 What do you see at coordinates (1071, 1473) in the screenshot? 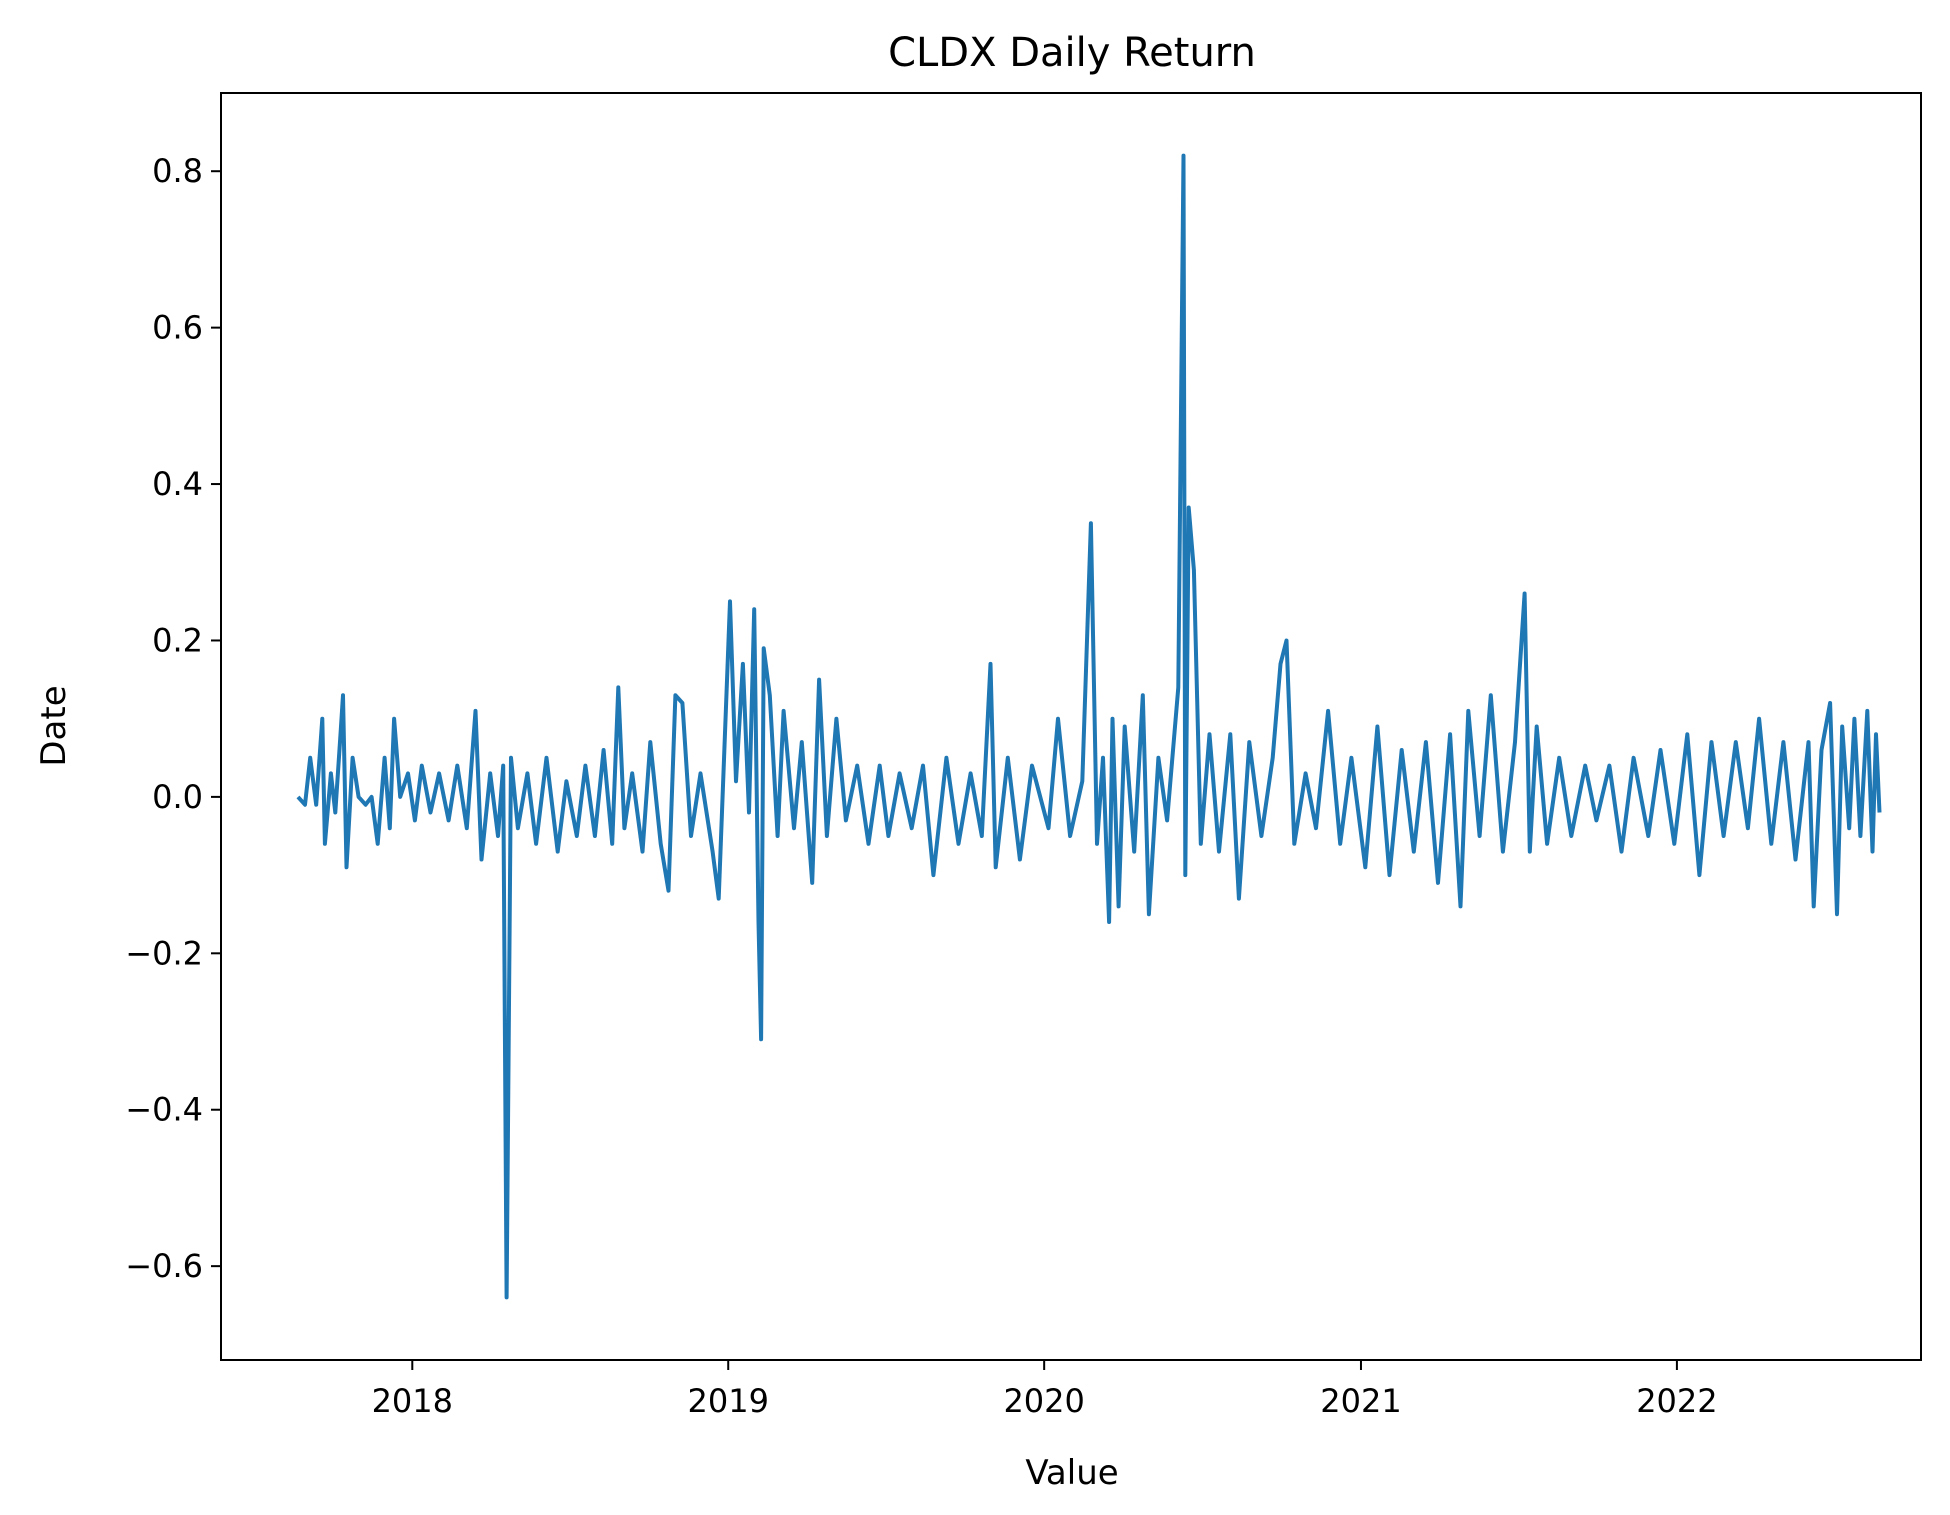
I see `x-axis-label: Value` at bounding box center [1071, 1473].